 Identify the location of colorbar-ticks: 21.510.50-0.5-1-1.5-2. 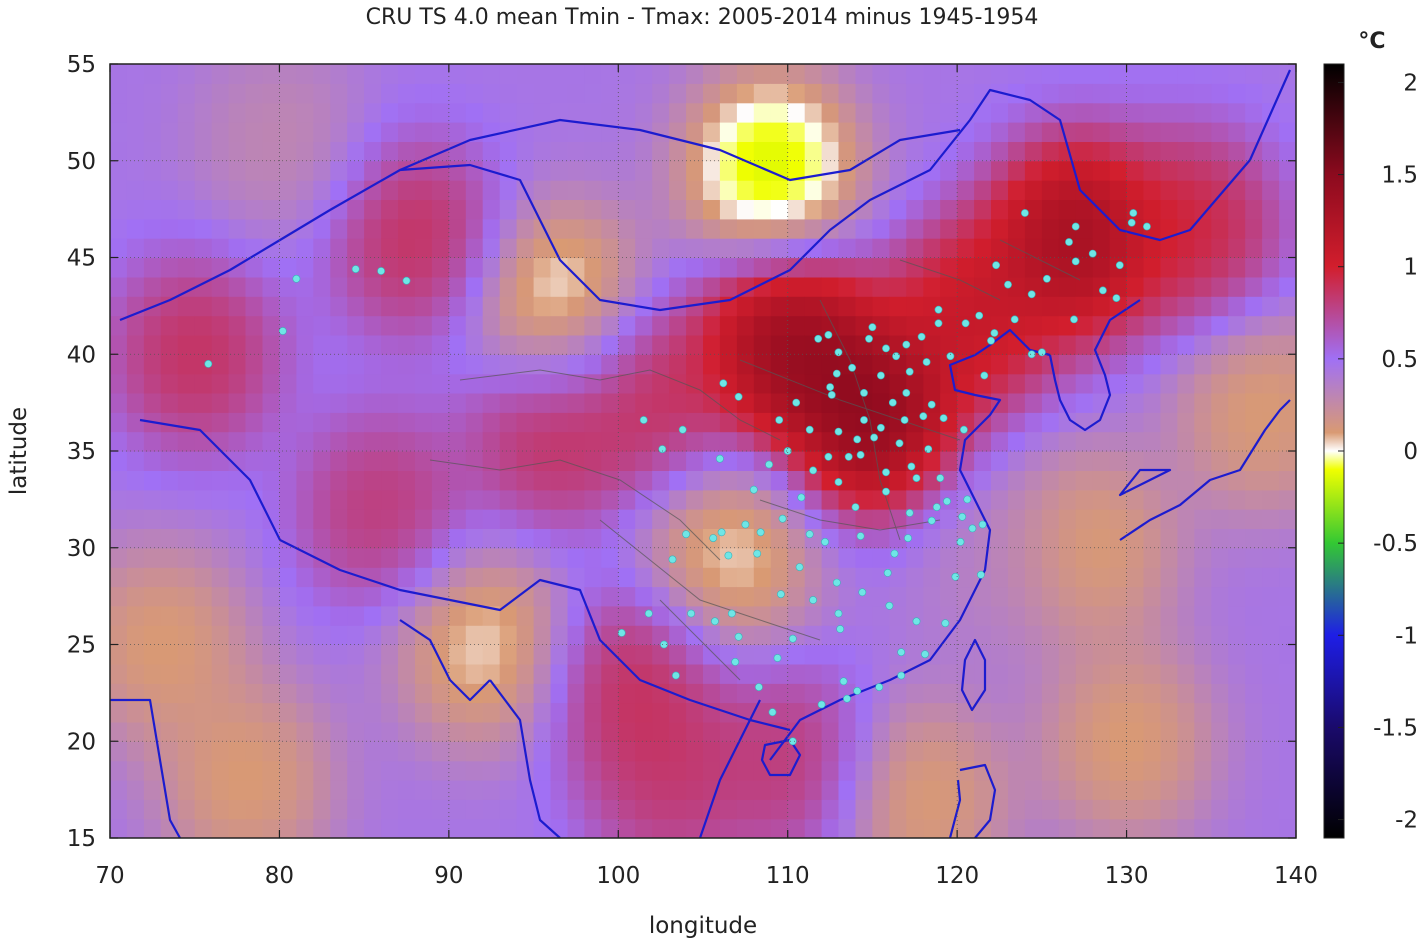
(1378, 452).